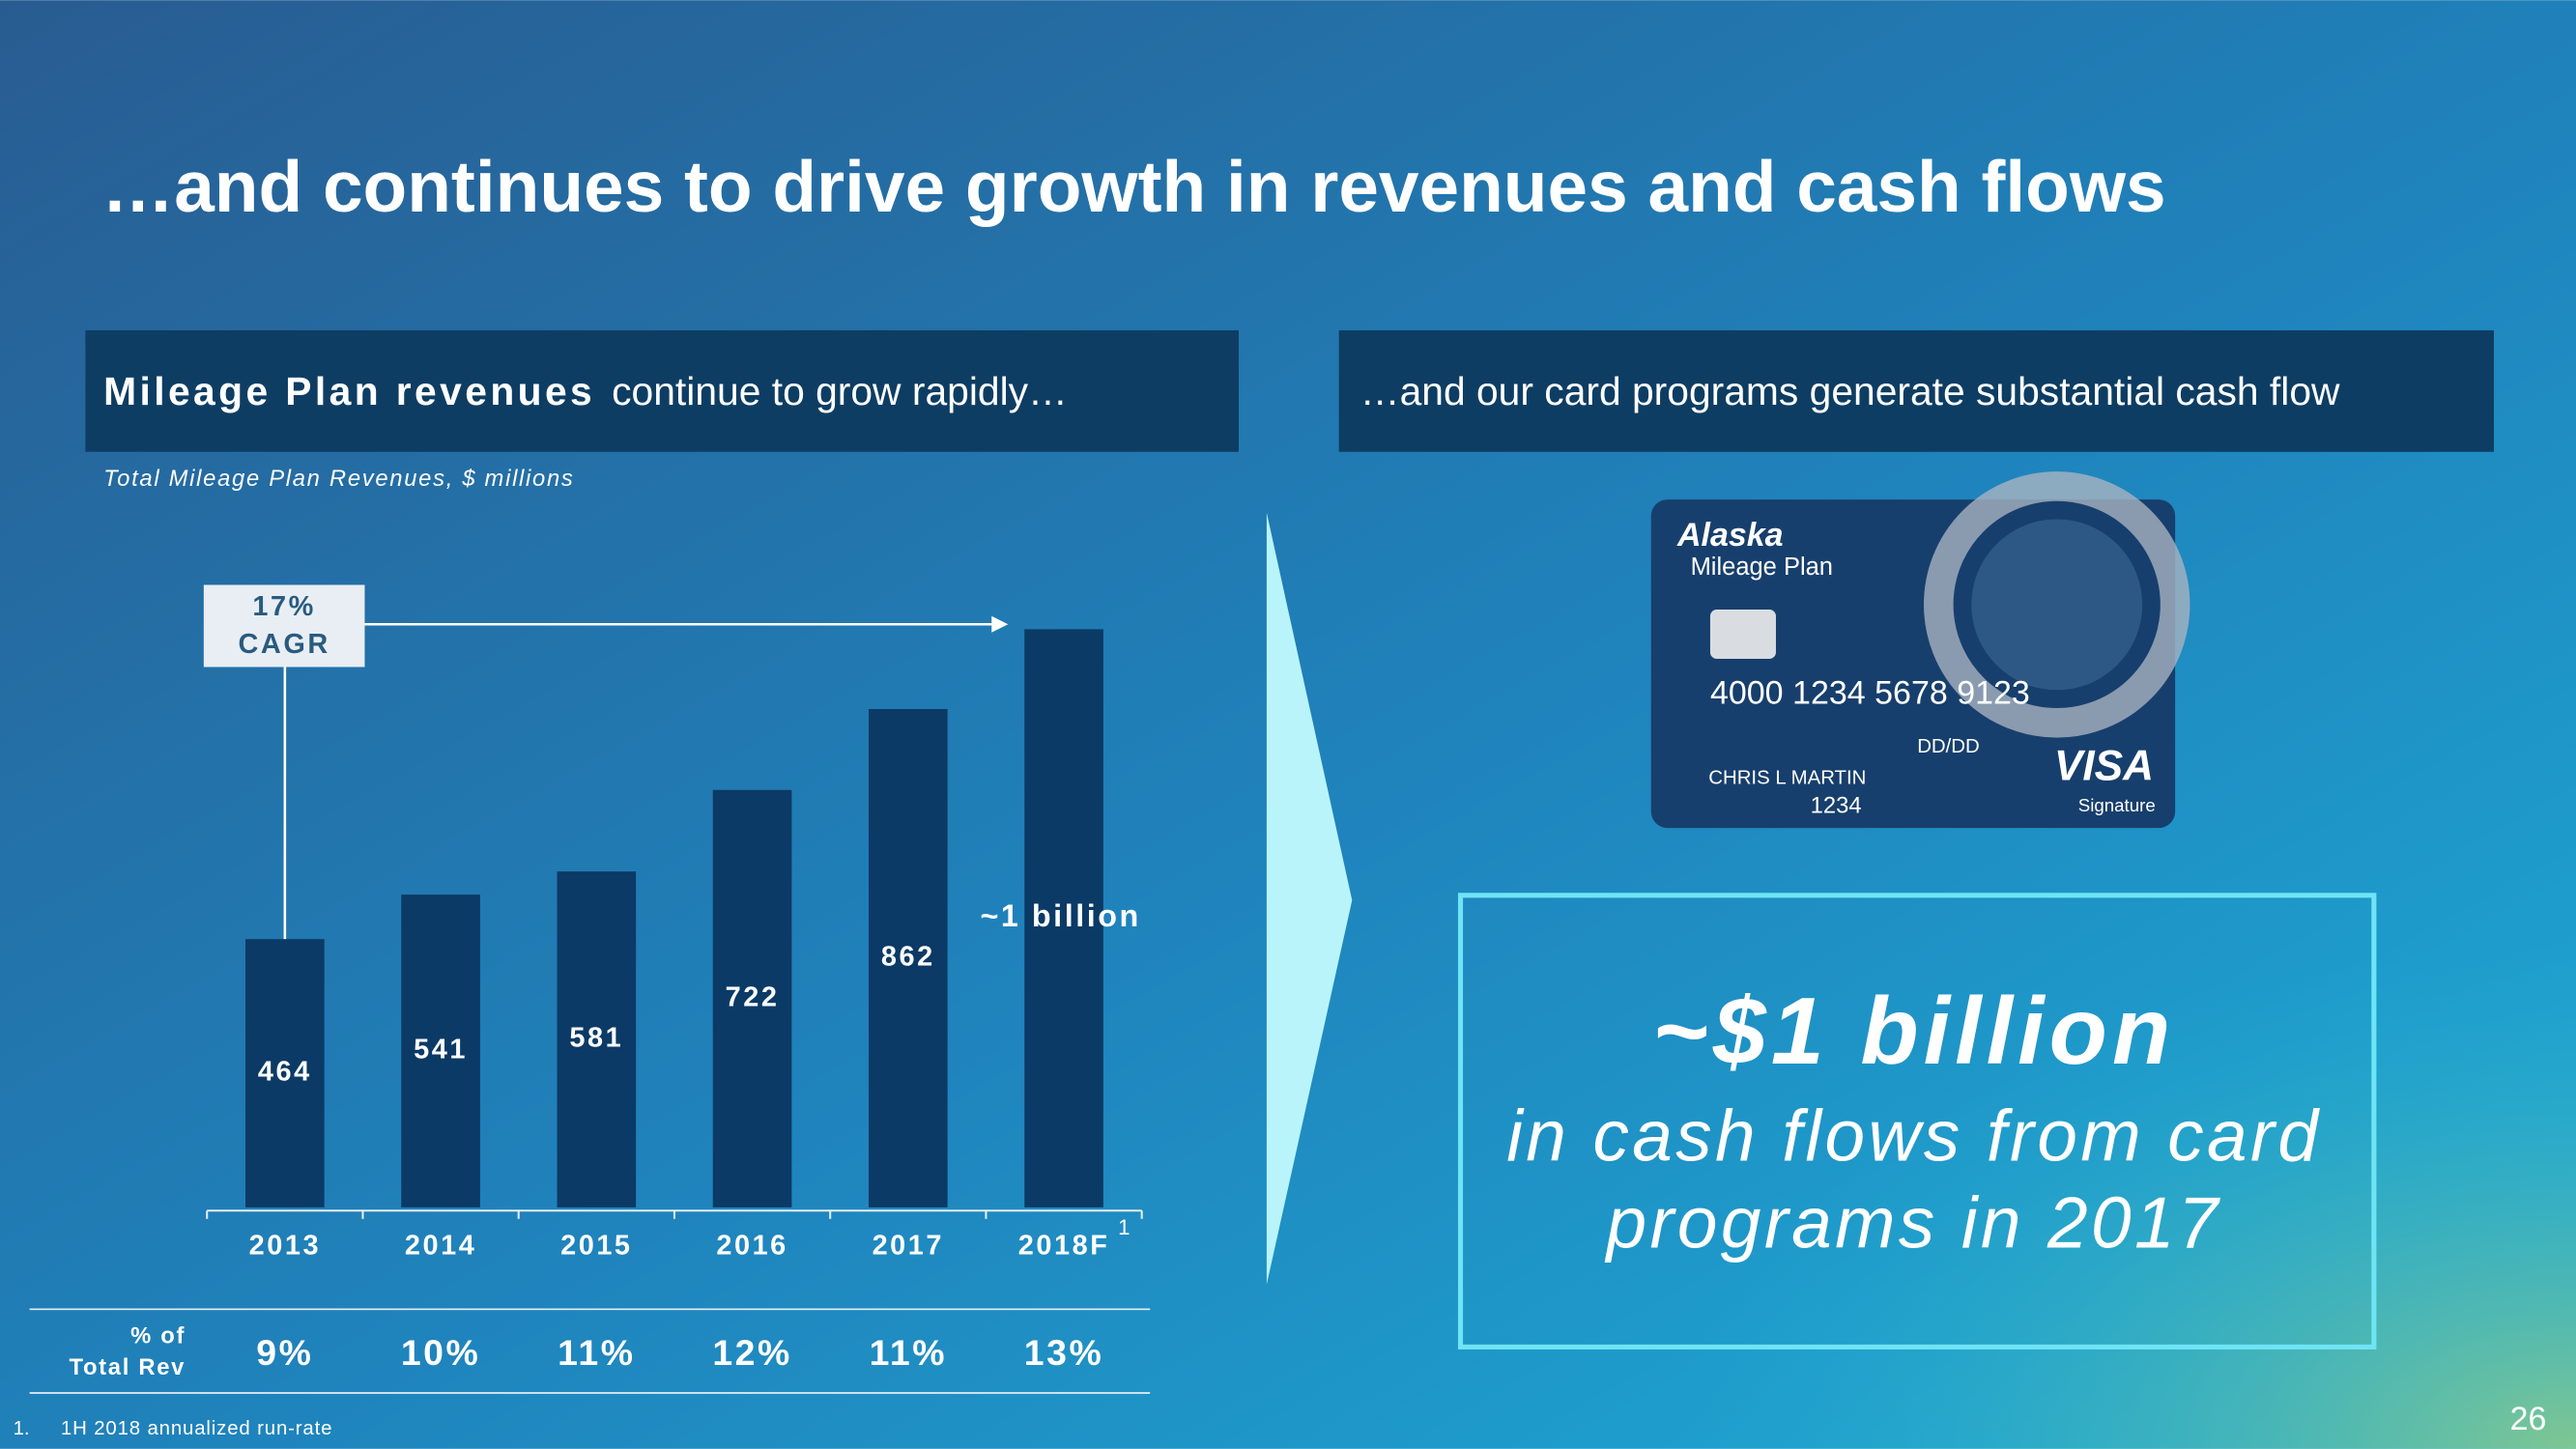  I want to click on left-header-bold: Mileage Plan revenues, so click(349, 391).